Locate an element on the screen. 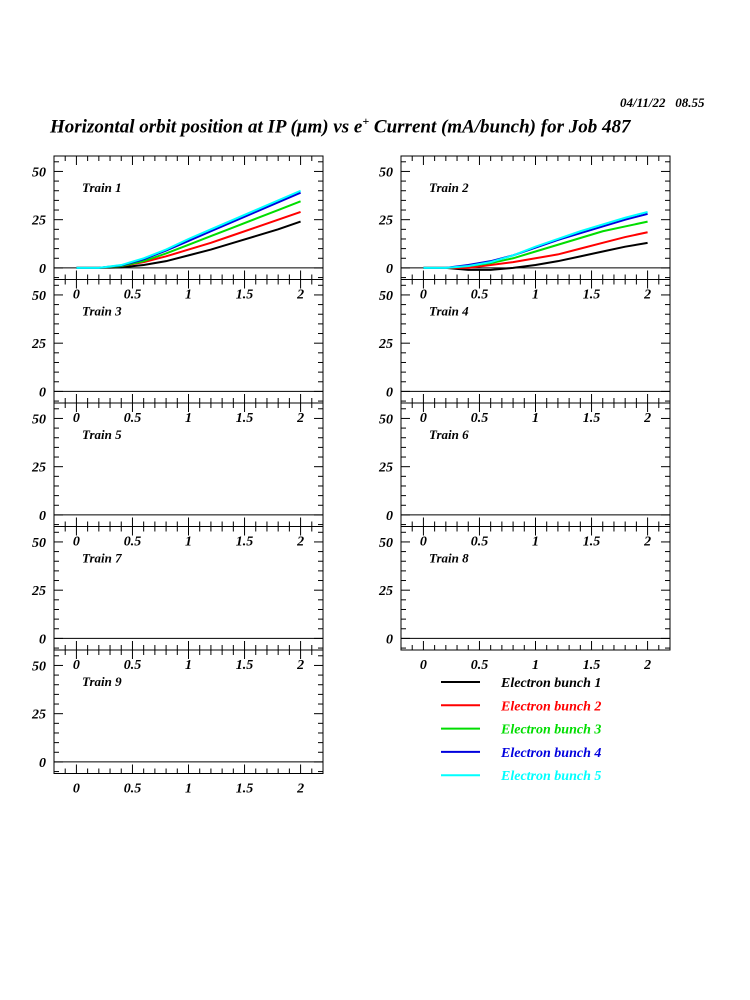 Image resolution: width=750 pixels, height=1000 pixels. panel-label: Train 9 is located at coordinates (102, 681).